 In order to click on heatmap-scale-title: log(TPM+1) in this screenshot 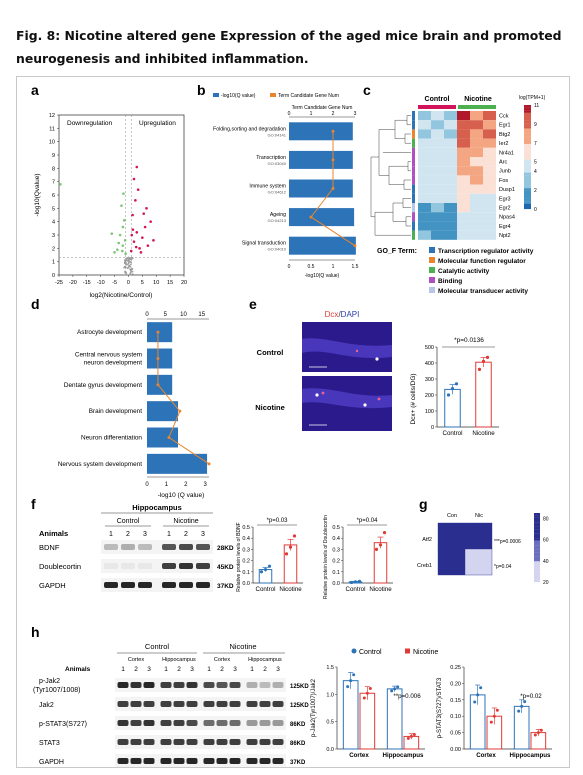, I will do `click(532, 98)`.